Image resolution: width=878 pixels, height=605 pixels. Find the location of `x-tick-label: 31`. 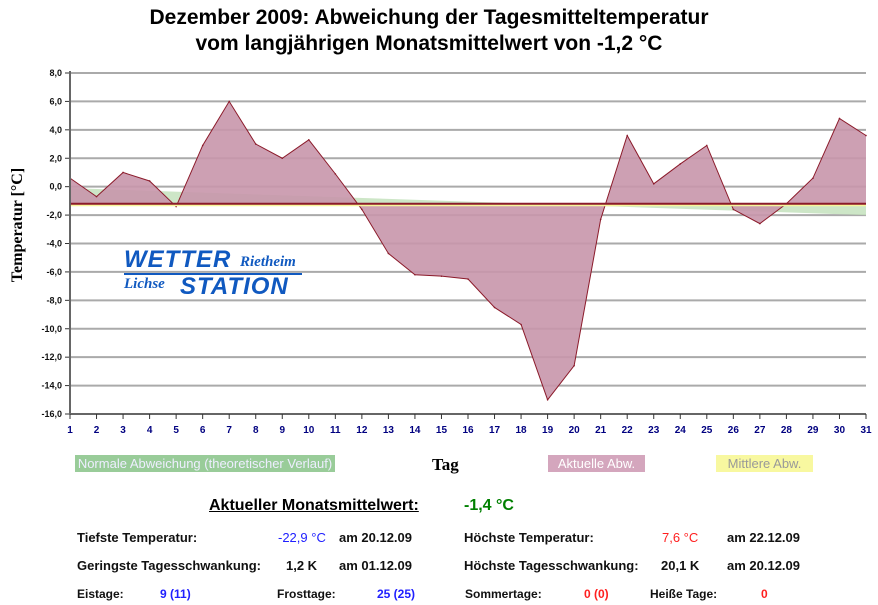

x-tick-label: 31 is located at coordinates (866, 430).